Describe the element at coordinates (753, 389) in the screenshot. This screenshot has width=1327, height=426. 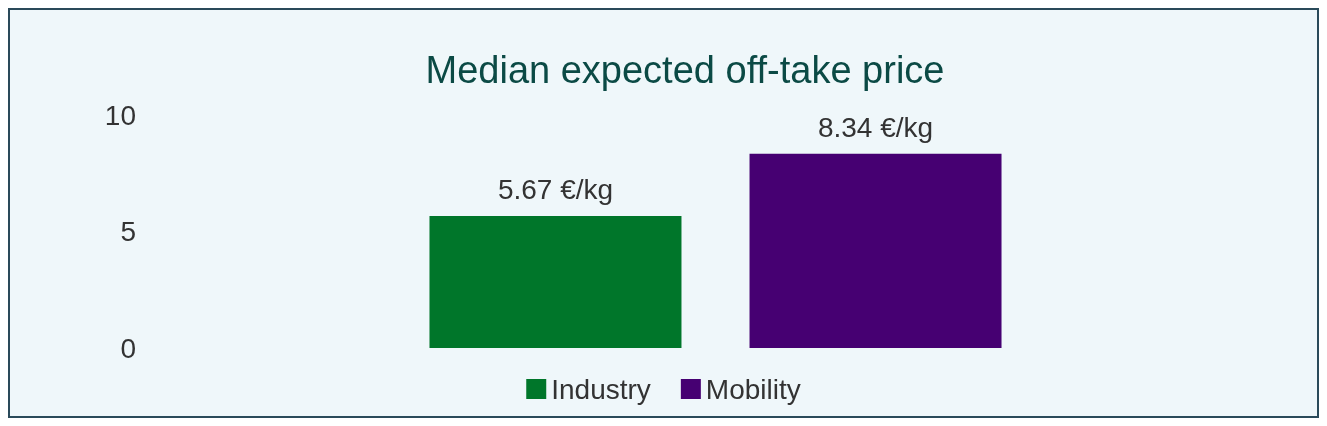
I see `legend-label: Mobility` at that location.